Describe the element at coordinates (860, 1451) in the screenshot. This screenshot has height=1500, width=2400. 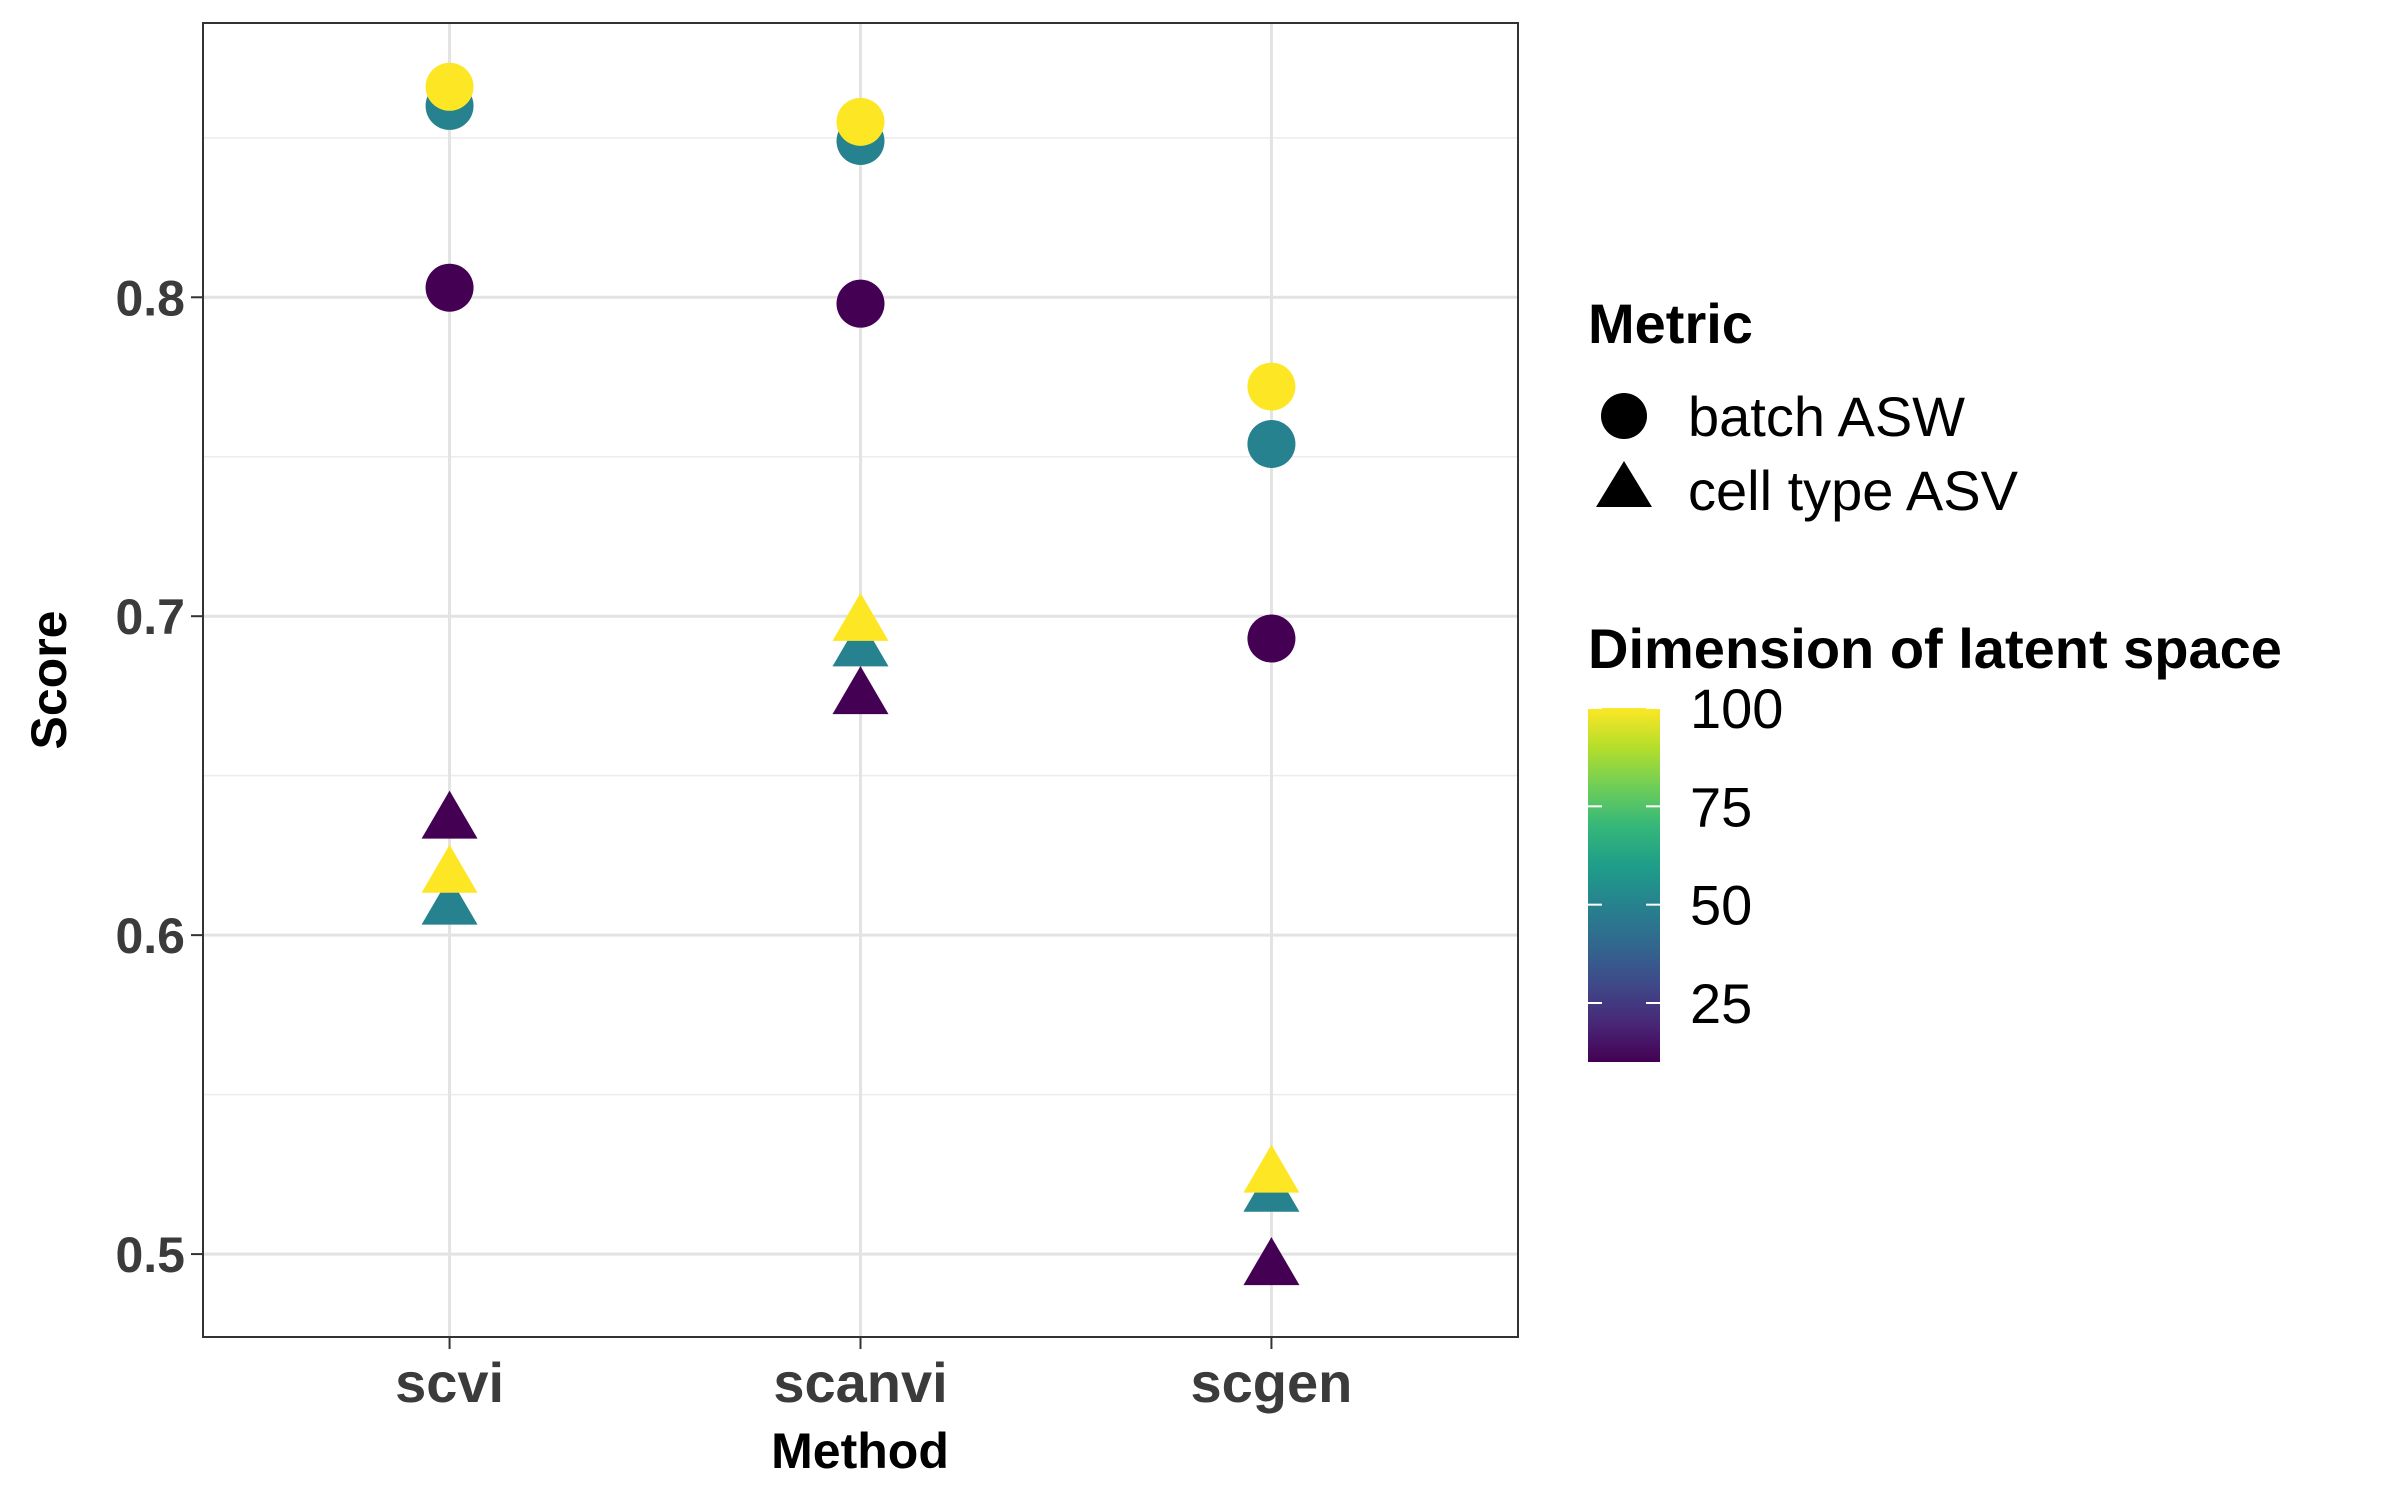
I see `x-axis-title: Method` at that location.